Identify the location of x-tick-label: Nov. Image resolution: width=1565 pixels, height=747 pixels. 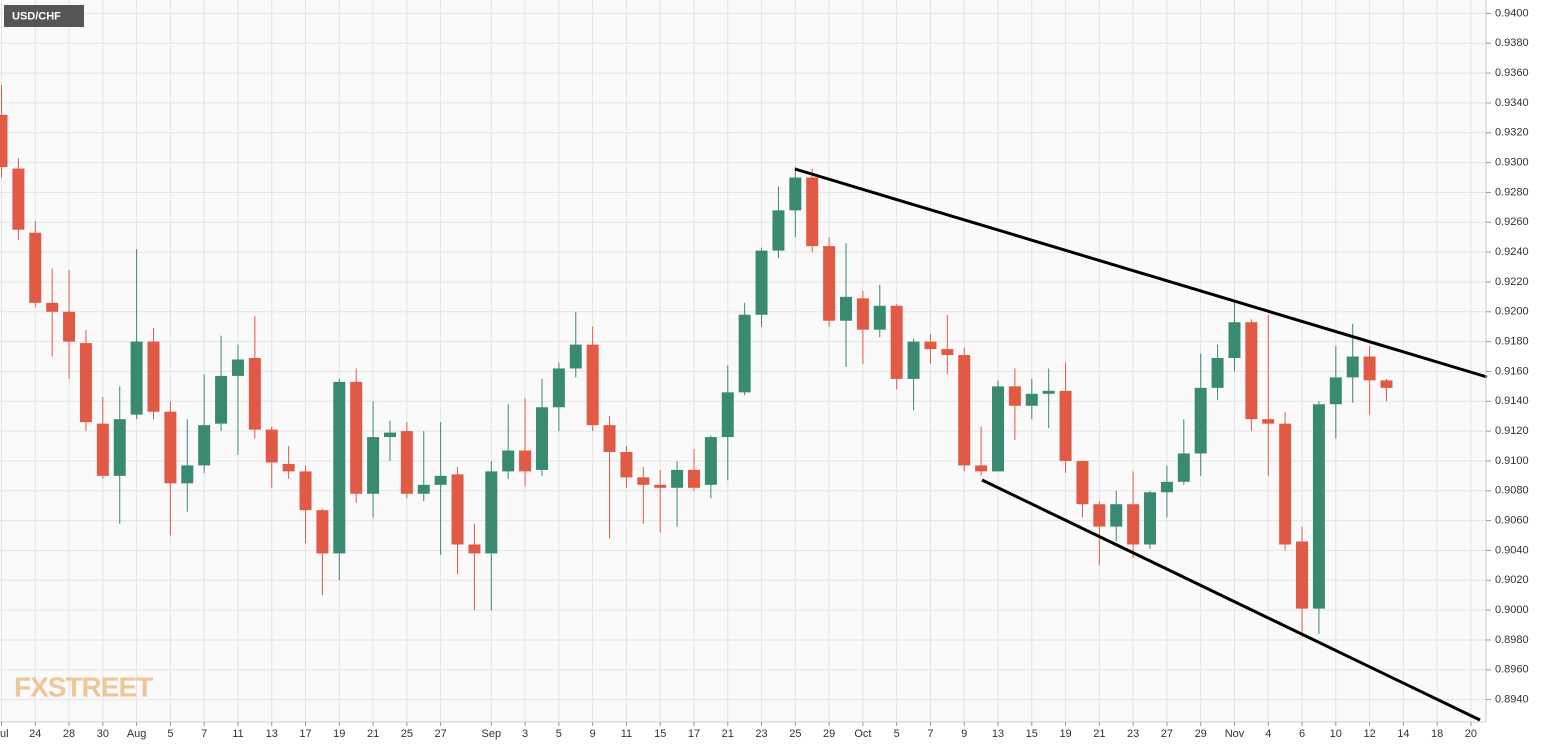
(1235, 734).